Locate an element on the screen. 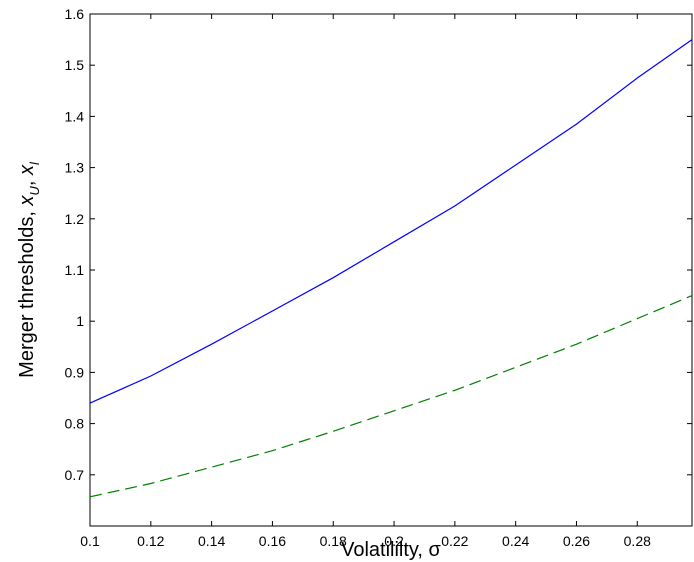 The height and width of the screenshot is (562, 694). x-tick-label: 0.1 is located at coordinates (90, 541).